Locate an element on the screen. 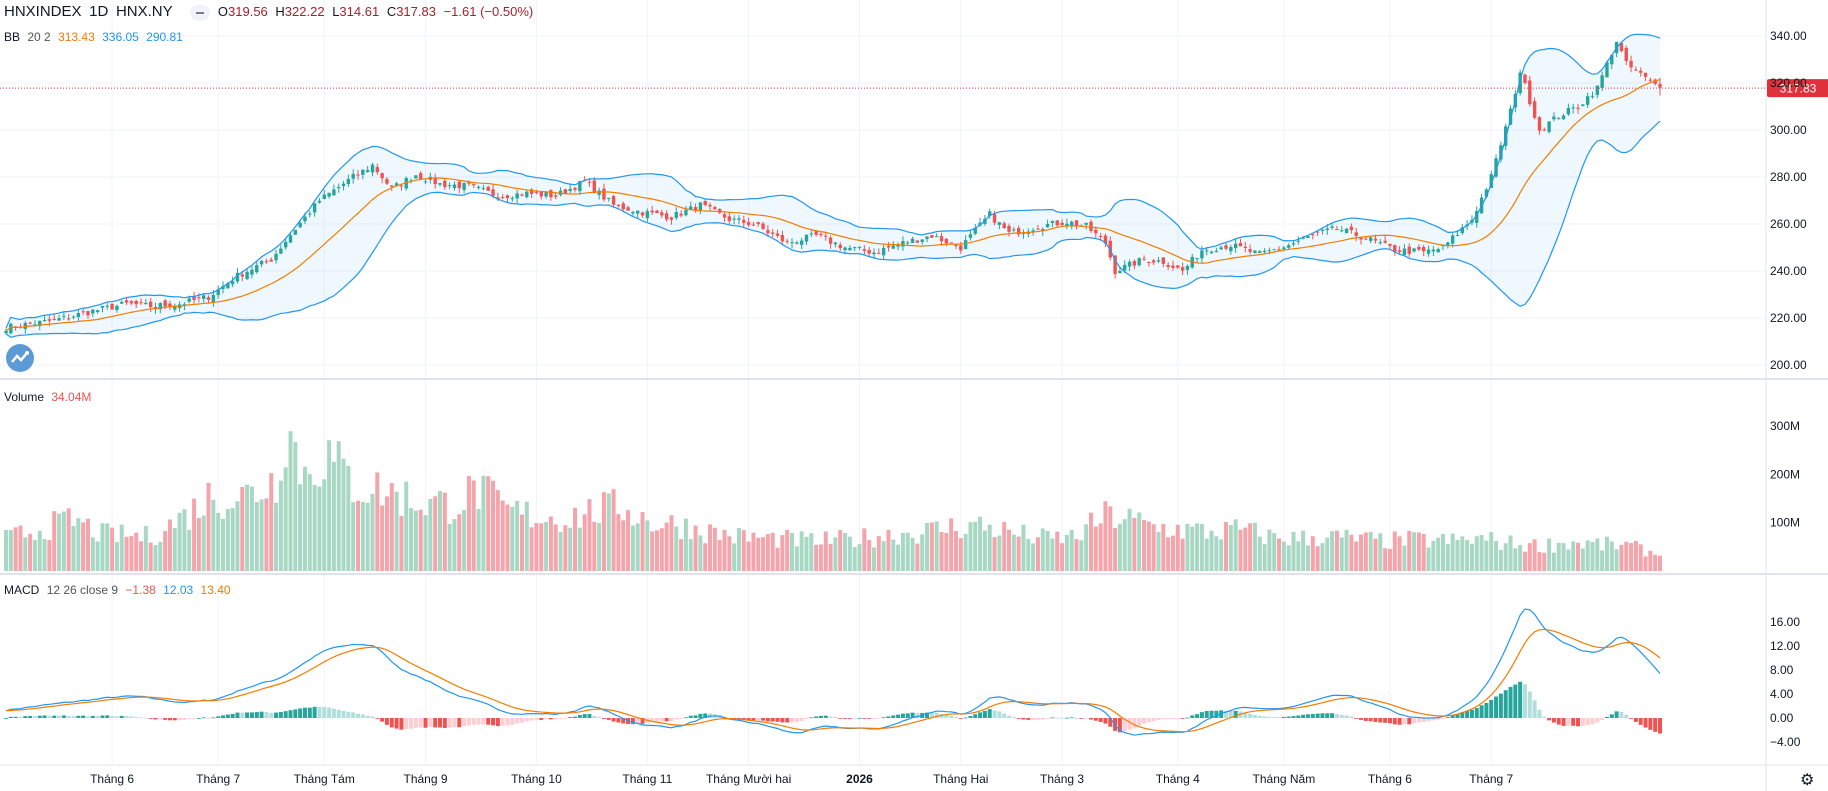 This screenshot has width=1828, height=791. tradingview-logo-icon is located at coordinates (20, 358).